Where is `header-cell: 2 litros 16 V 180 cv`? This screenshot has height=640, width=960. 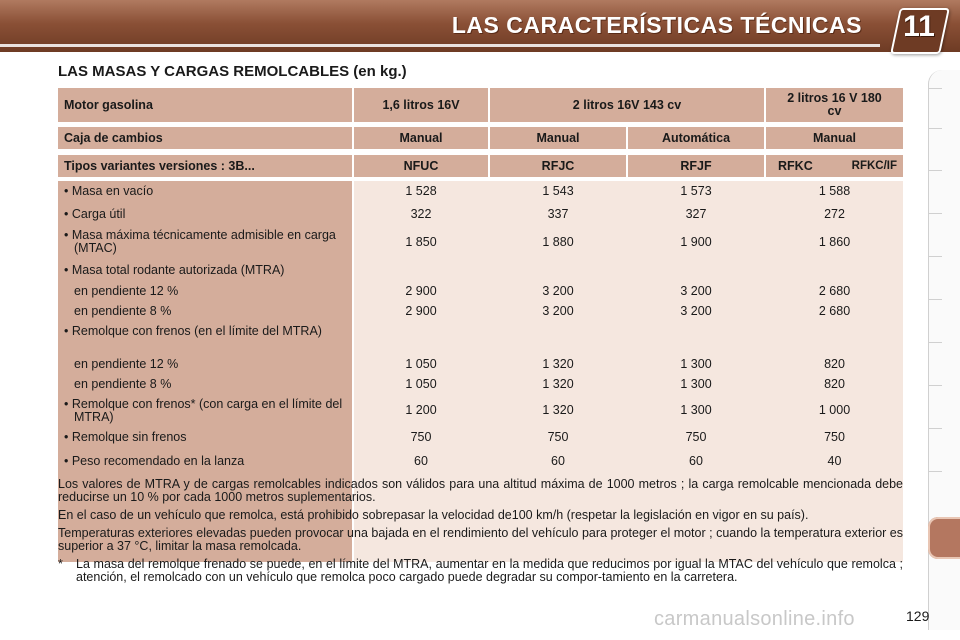 header-cell: 2 litros 16 V 180 cv is located at coordinates (834, 105).